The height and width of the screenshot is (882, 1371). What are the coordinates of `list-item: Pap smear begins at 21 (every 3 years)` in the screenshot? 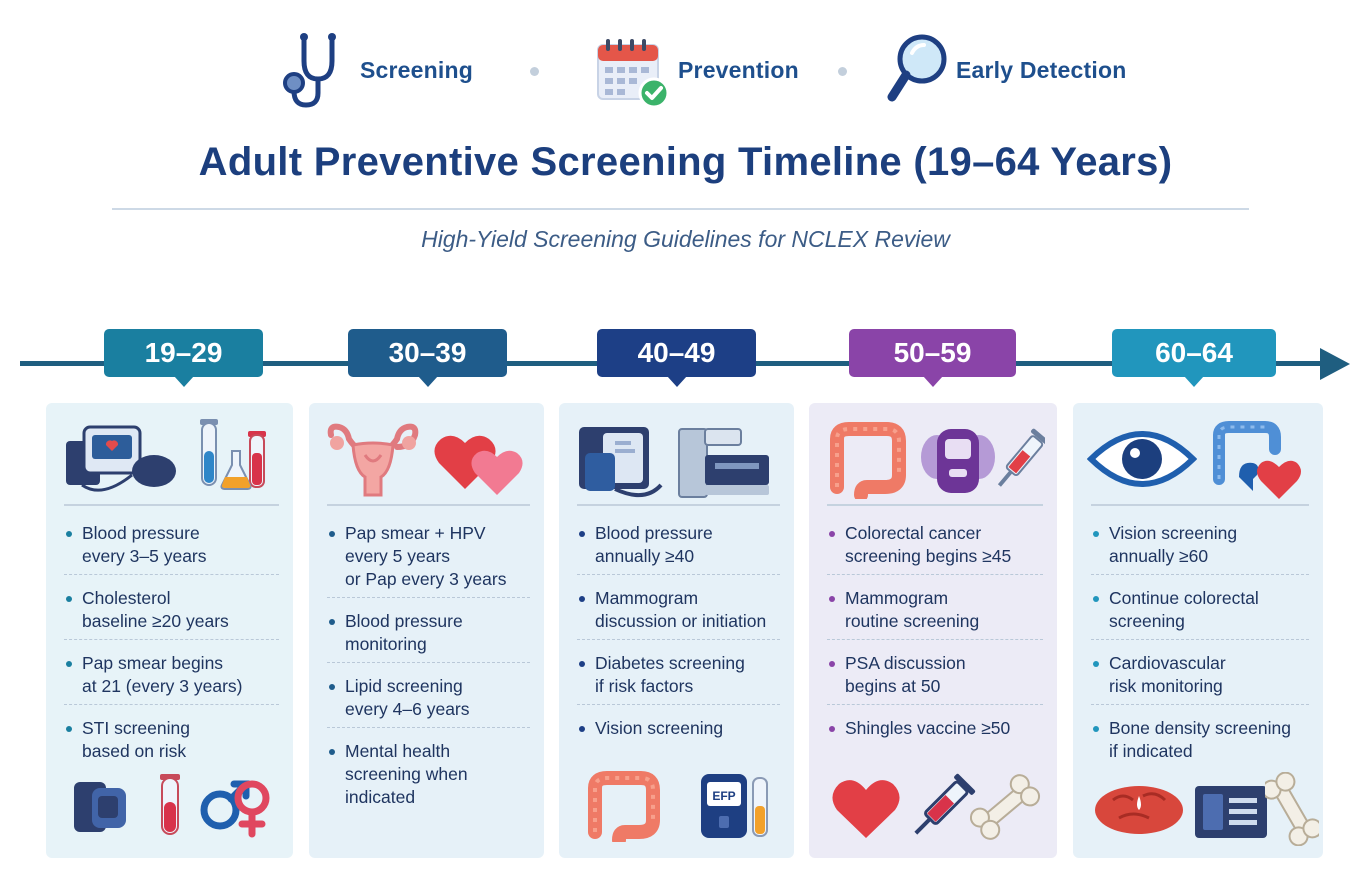 It's located at (171, 676).